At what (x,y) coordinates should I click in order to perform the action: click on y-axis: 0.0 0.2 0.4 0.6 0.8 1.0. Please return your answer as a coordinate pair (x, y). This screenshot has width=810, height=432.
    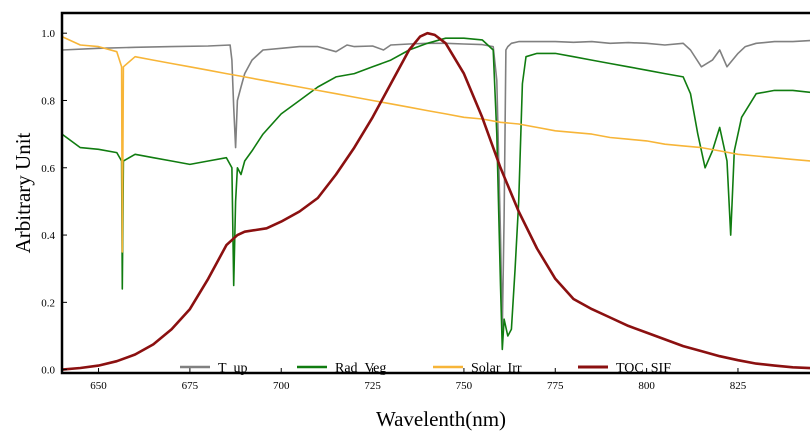
    Looking at the image, I should click on (54, 202).